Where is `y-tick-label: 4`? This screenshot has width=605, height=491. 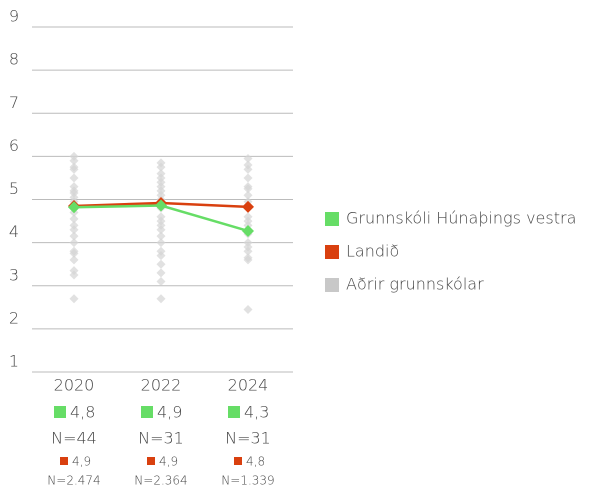 y-tick-label: 4 is located at coordinates (14, 231).